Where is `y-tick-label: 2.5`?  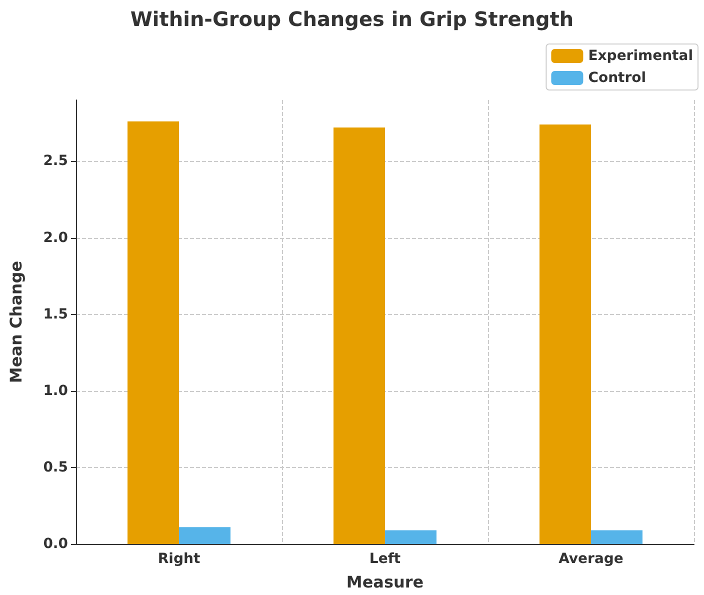
y-tick-label: 2.5 is located at coordinates (55, 161).